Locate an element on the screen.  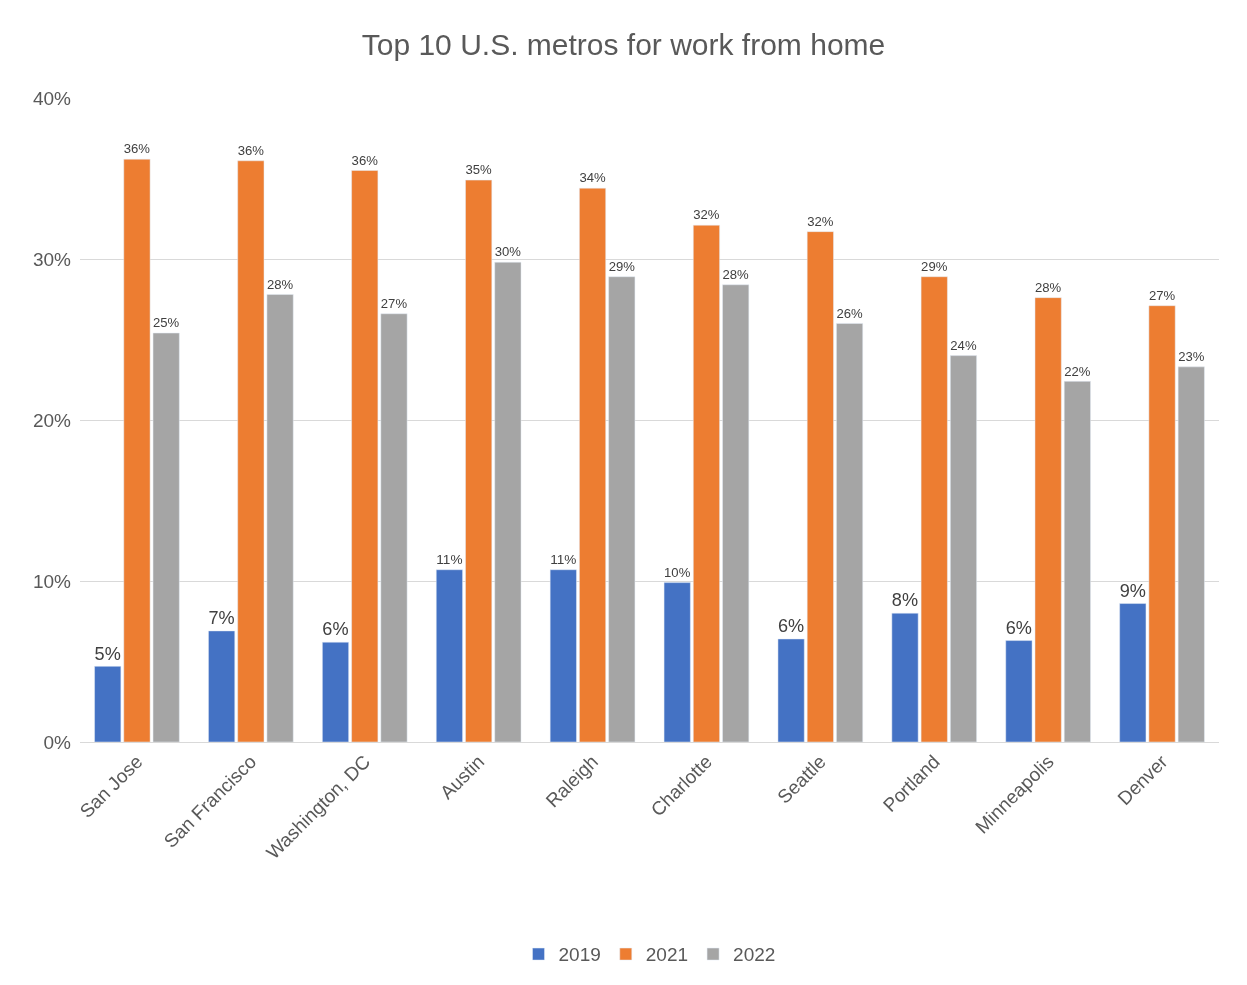
y-tick-label: 40% is located at coordinates (52, 98).